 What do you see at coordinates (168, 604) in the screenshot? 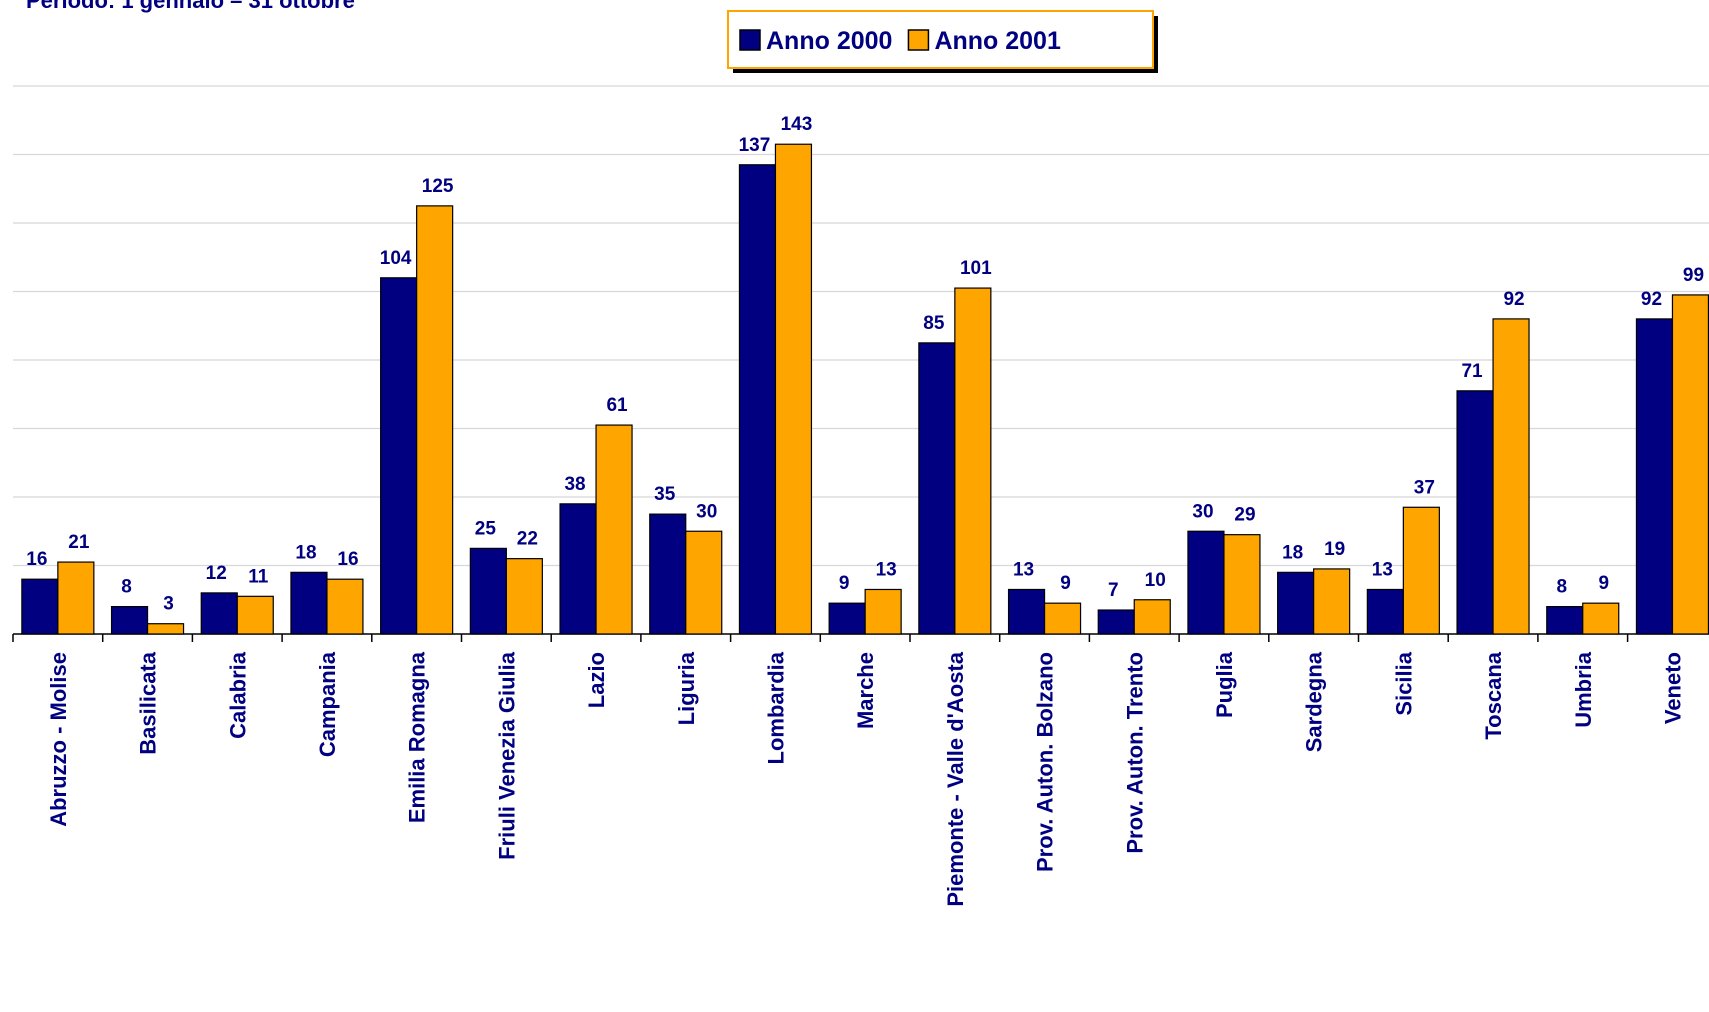
I see `data-label: 3` at bounding box center [168, 604].